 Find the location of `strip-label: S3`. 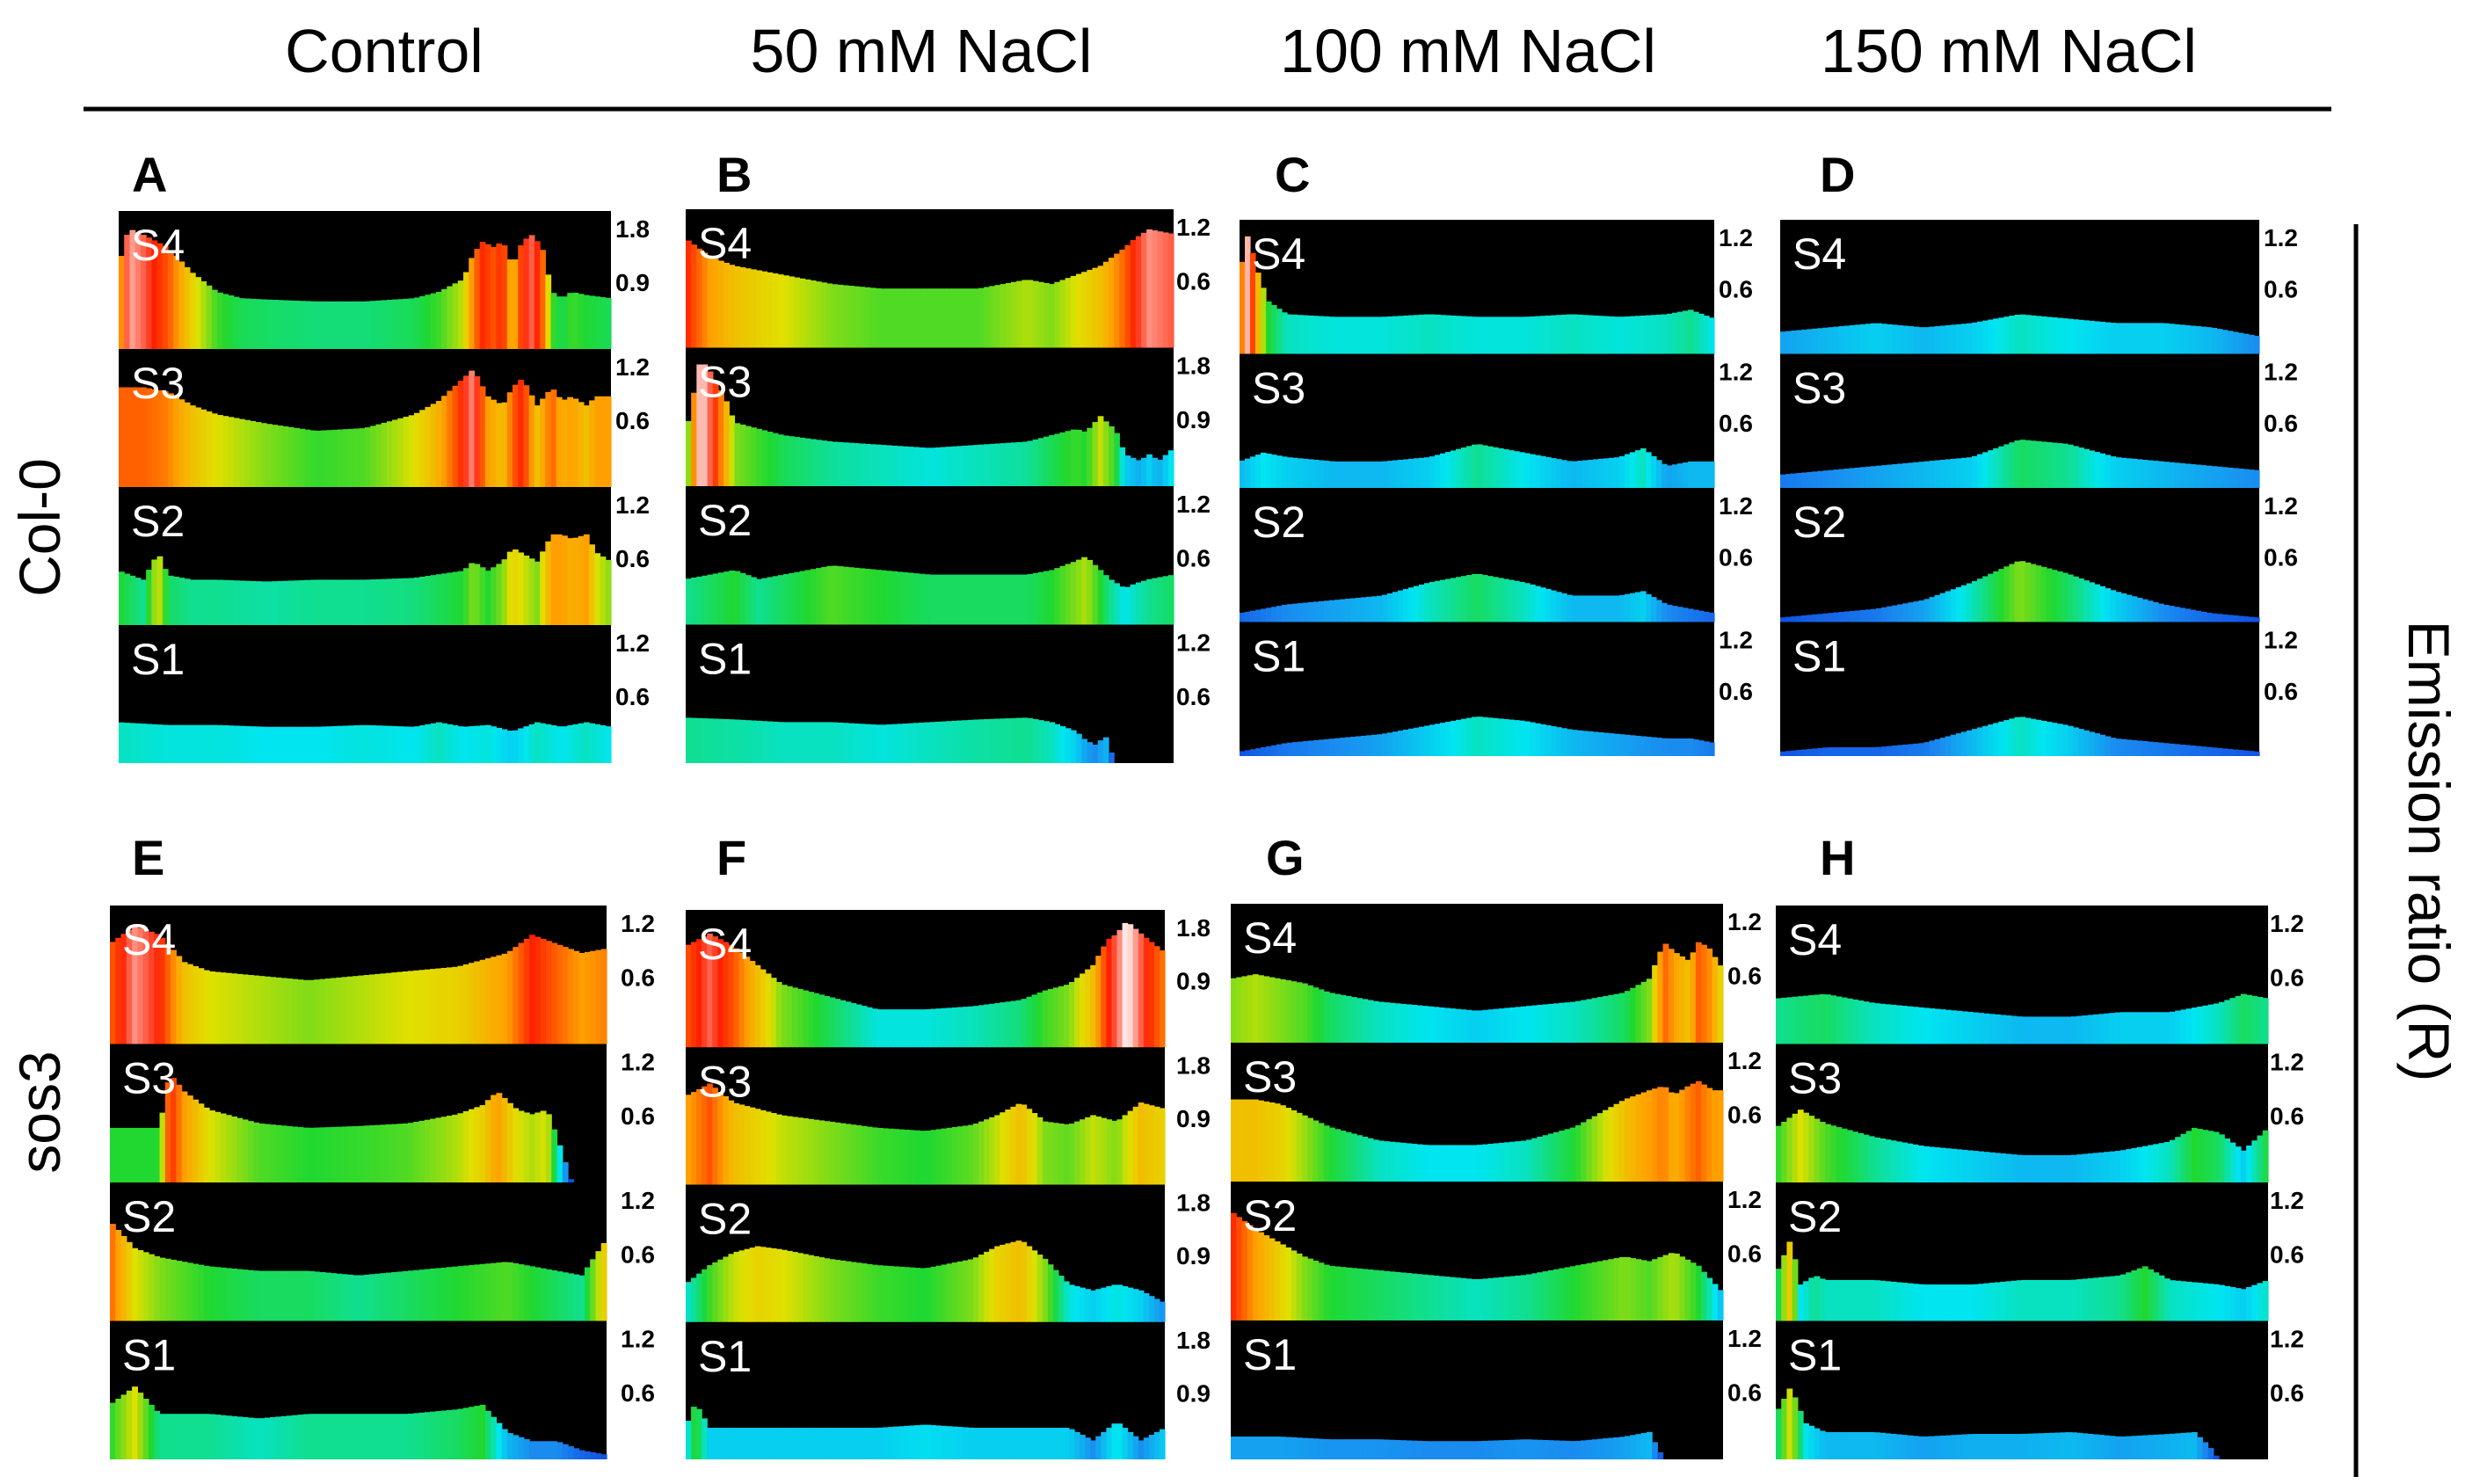

strip-label: S3 is located at coordinates (1815, 1078).